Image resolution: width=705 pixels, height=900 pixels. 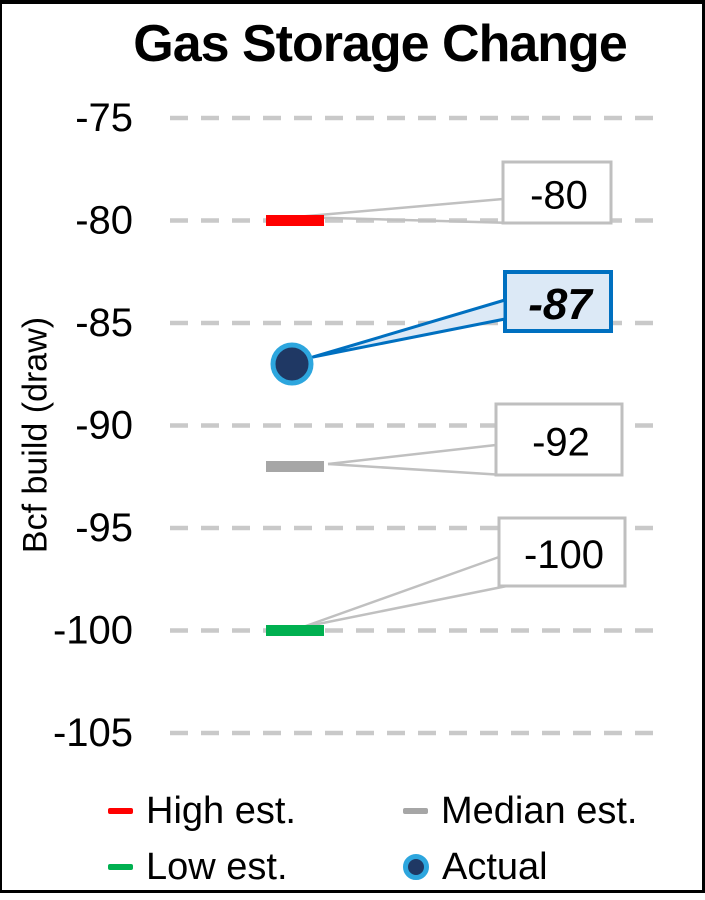 I want to click on y-tick-label: -80, so click(x=104, y=221).